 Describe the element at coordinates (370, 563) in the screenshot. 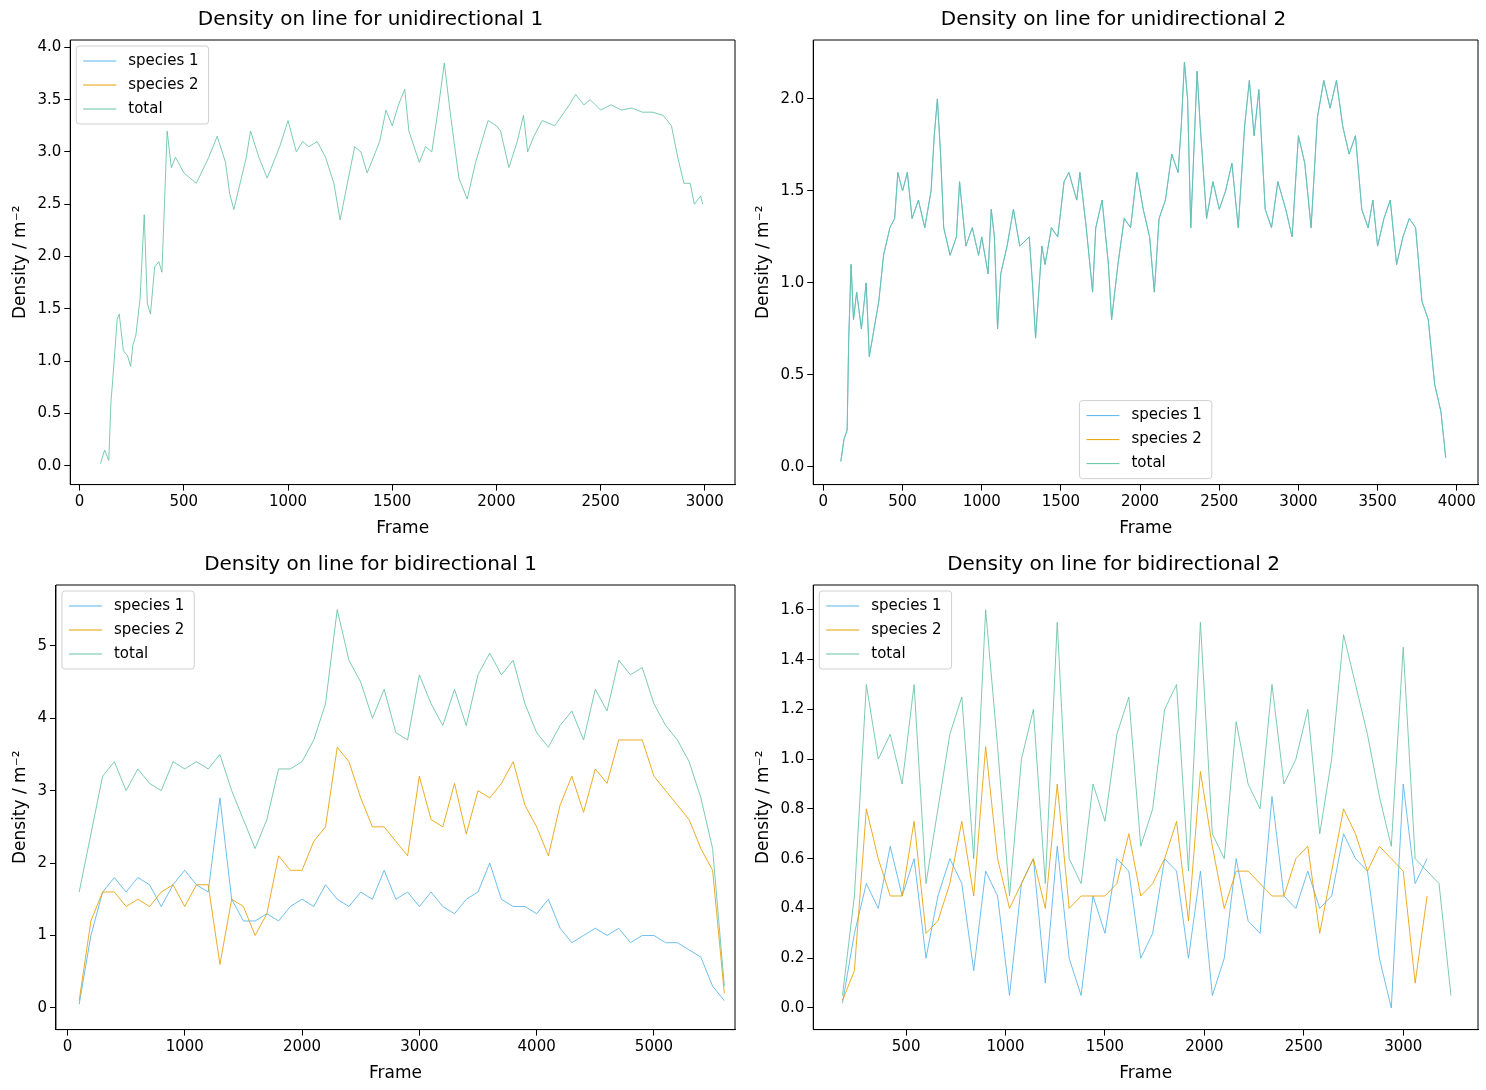

I see `chart-title: Density on line for bidirectional 1` at that location.